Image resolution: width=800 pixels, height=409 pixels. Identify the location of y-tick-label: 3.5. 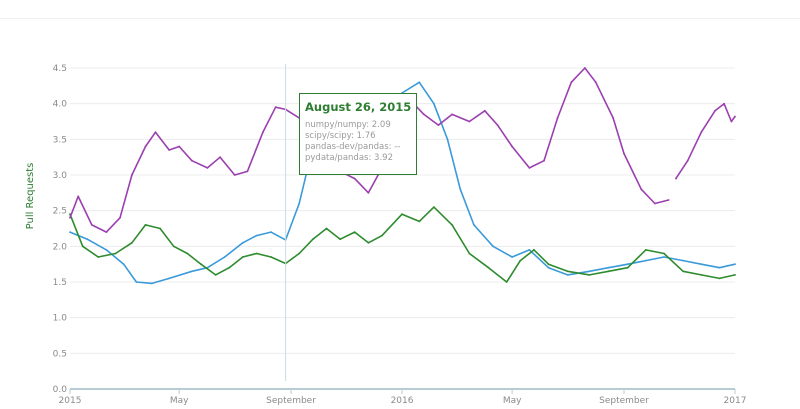
(60, 140).